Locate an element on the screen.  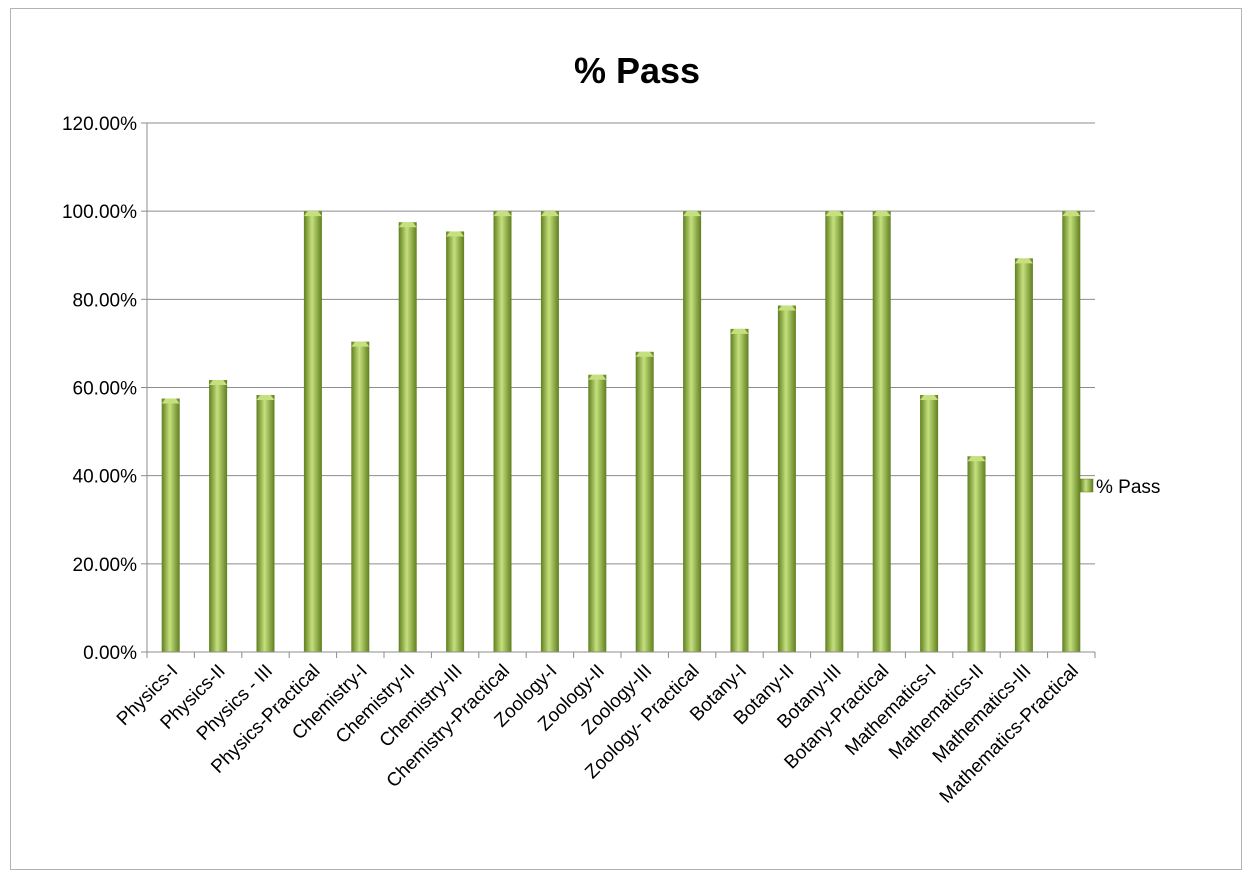
y-tick-label: 80.00% is located at coordinates (105, 300).